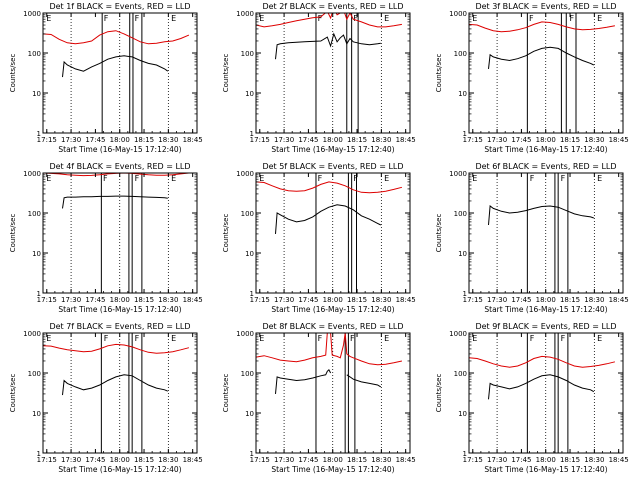 This screenshot has height=480, width=640. Describe the element at coordinates (119, 326) in the screenshot. I see `panel-title: Det 7f BLACK = Events, RED = LLD` at that location.